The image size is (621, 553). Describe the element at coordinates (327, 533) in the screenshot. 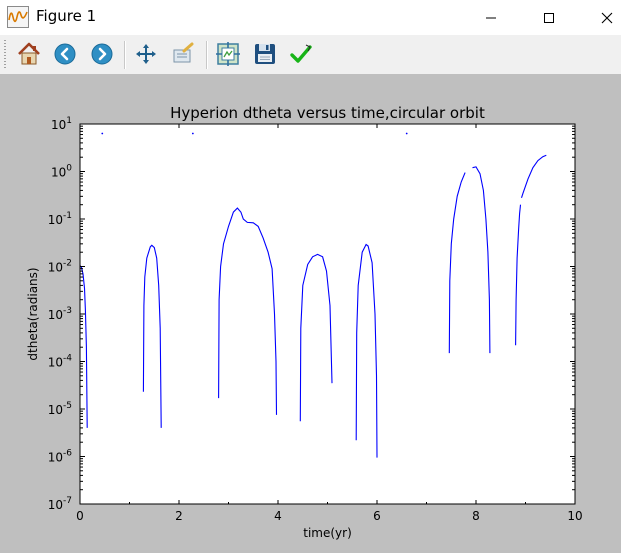

I see `x-axis-label: time(yr)` at that location.